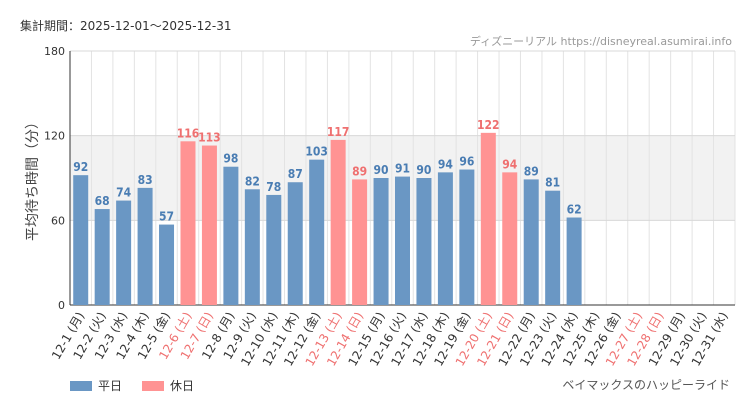  What do you see at coordinates (209, 138) in the screenshot?
I see `value-label: 113` at bounding box center [209, 138].